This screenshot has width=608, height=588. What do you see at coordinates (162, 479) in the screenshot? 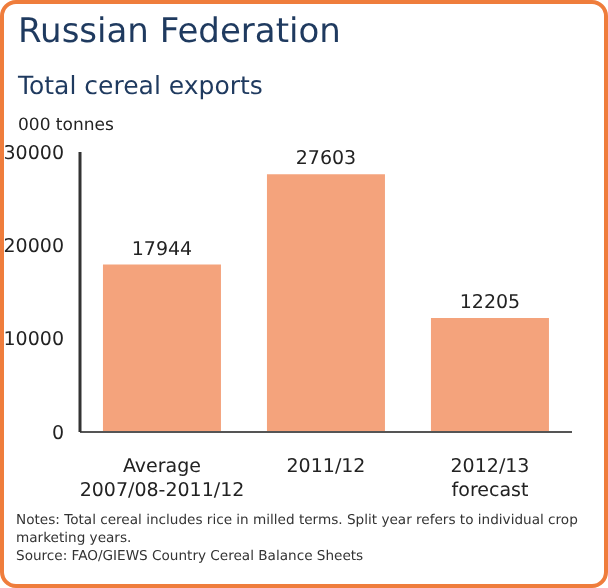
I see `x-tick-label: Average 2007/08-2011/12` at bounding box center [162, 479].